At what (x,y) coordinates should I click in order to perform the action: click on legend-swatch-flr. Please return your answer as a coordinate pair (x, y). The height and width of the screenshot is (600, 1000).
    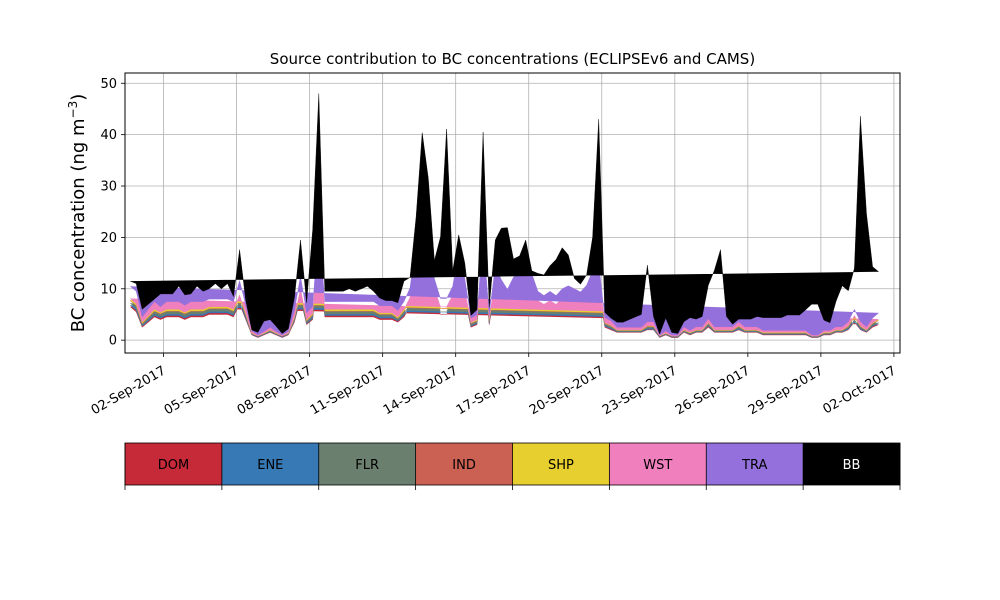
    Looking at the image, I should click on (367, 464).